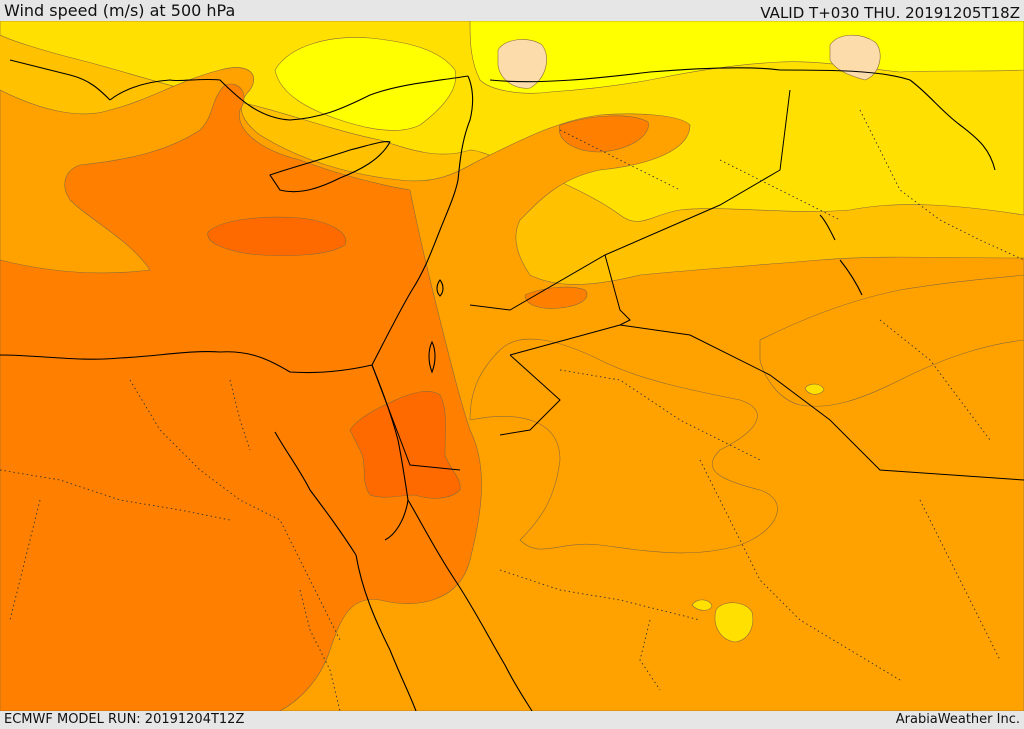 The image size is (1024, 729). Describe the element at coordinates (623, 446) in the screenshot. I see `zone-orange-south-patch` at that location.